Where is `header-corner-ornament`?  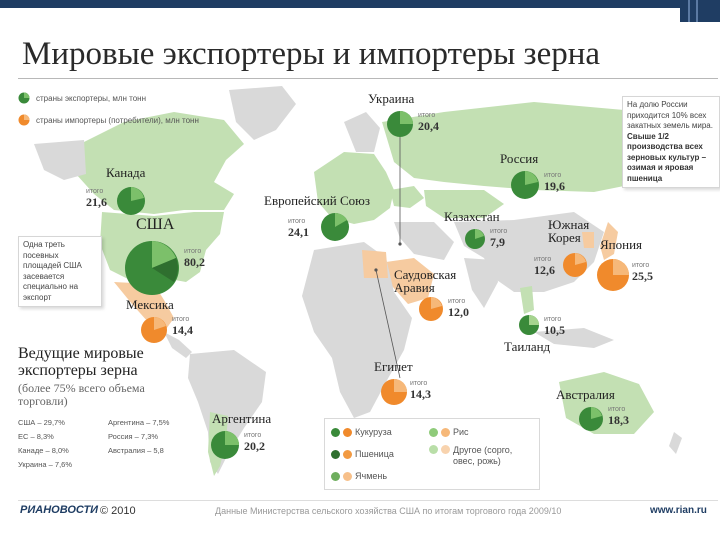
header-corner-ornament is located at coordinates (700, 11).